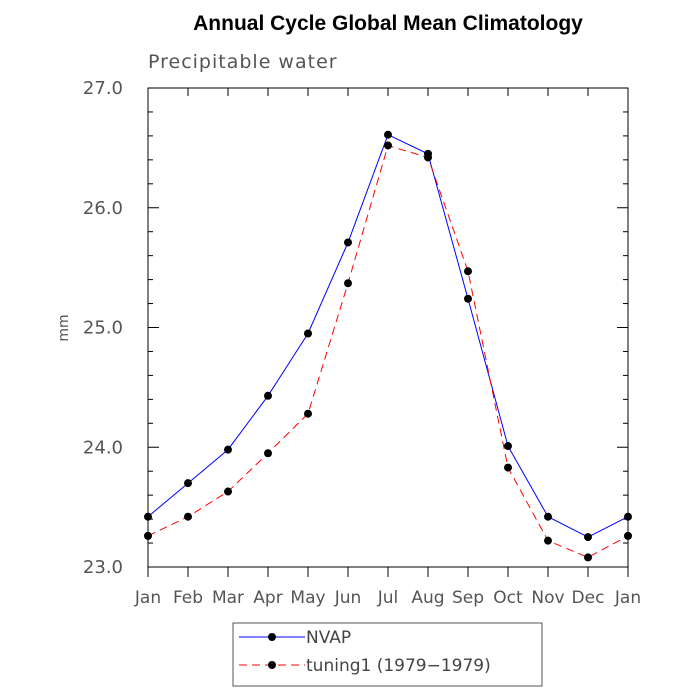 The height and width of the screenshot is (700, 700). Describe the element at coordinates (388, 598) in the screenshot. I see `x-tick-label: Jul` at that location.